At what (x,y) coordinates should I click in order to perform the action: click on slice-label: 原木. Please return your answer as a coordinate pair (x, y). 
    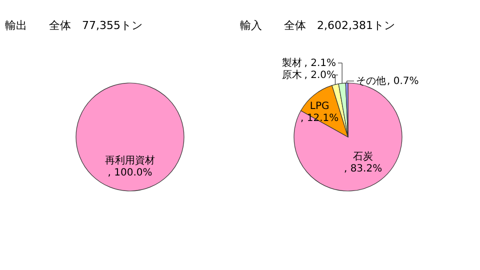
    Looking at the image, I should click on (292, 75).